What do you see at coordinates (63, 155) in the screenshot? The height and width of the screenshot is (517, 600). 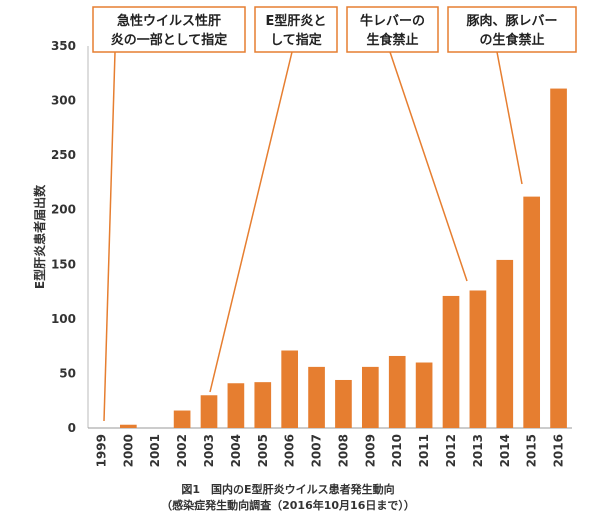 I see `y-tick-label: 250` at bounding box center [63, 155].